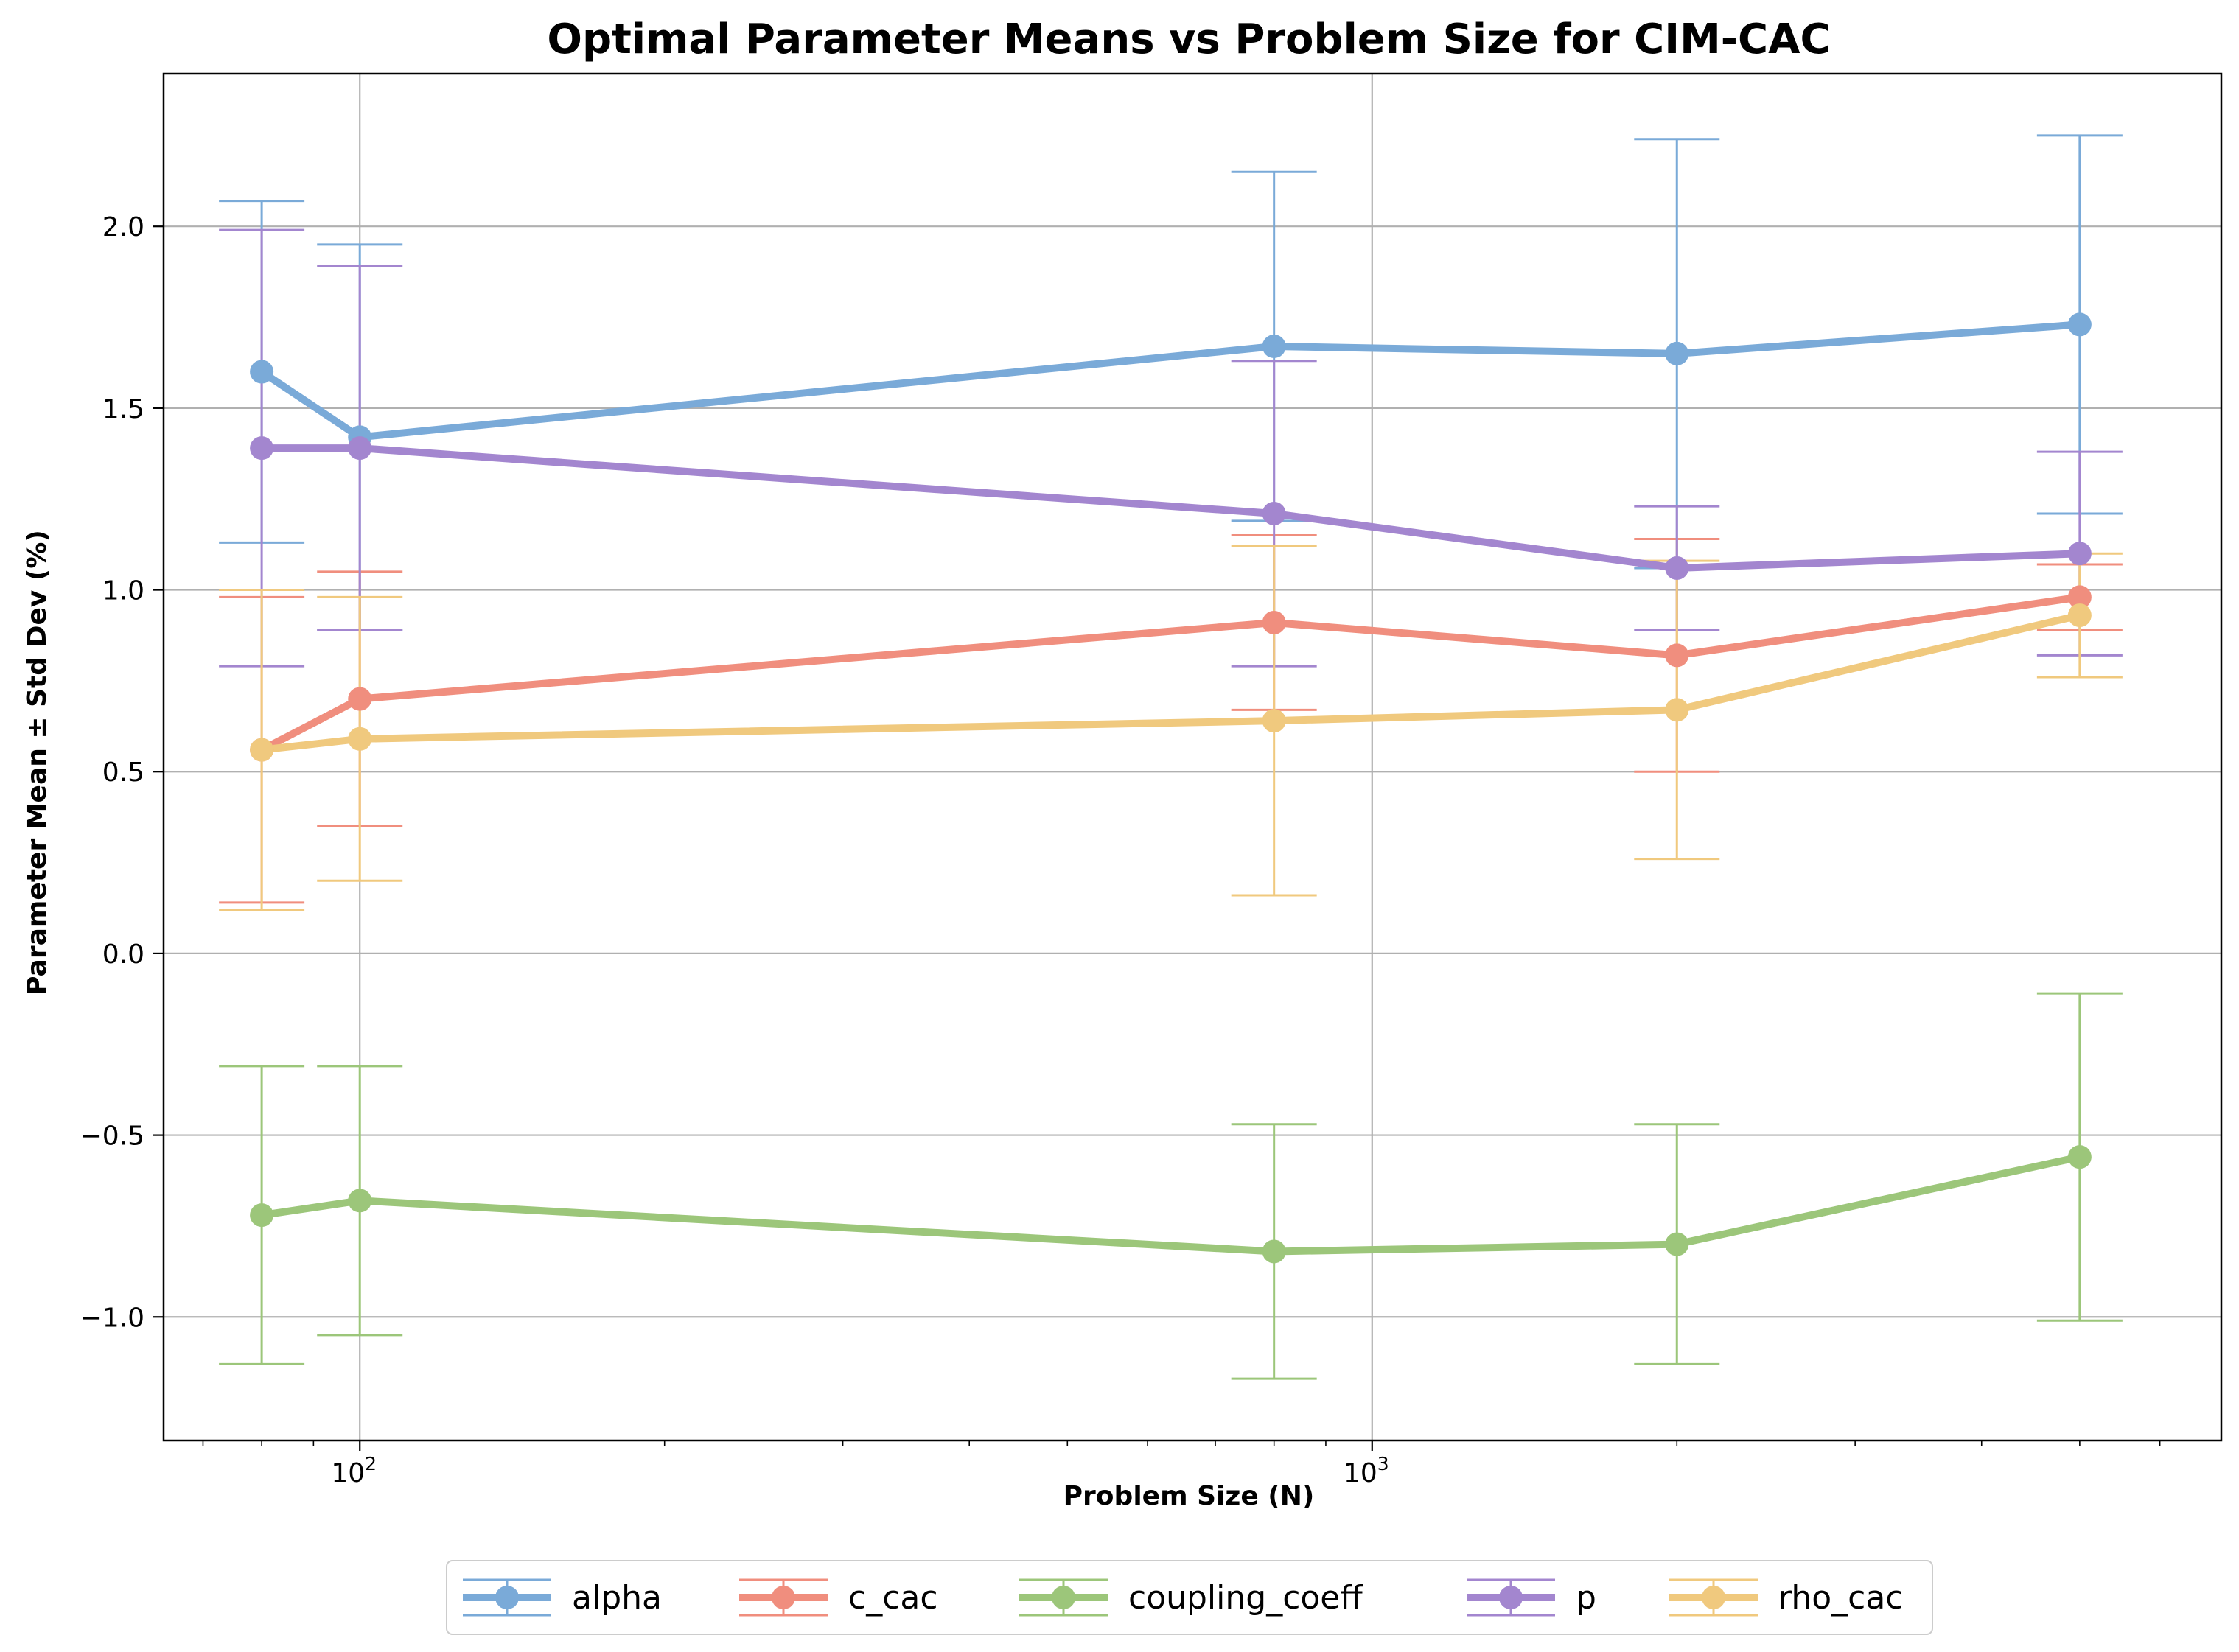  Describe the element at coordinates (123, 409) in the screenshot. I see `y-tick-label: 1.5` at that location.